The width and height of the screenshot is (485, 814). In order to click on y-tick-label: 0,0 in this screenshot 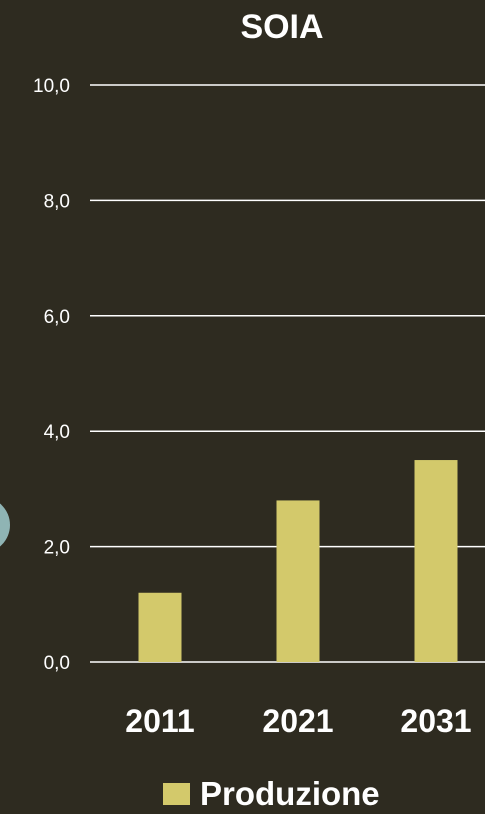, I will do `click(57, 663)`.